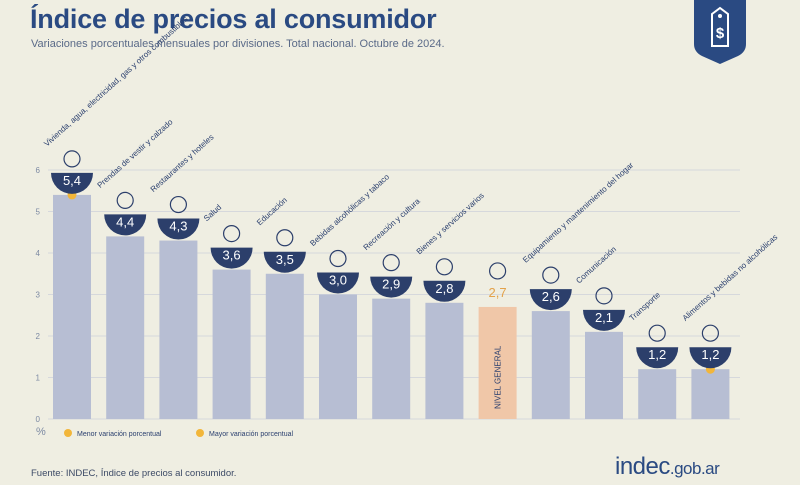  I want to click on brand-main: indec, so click(642, 466).